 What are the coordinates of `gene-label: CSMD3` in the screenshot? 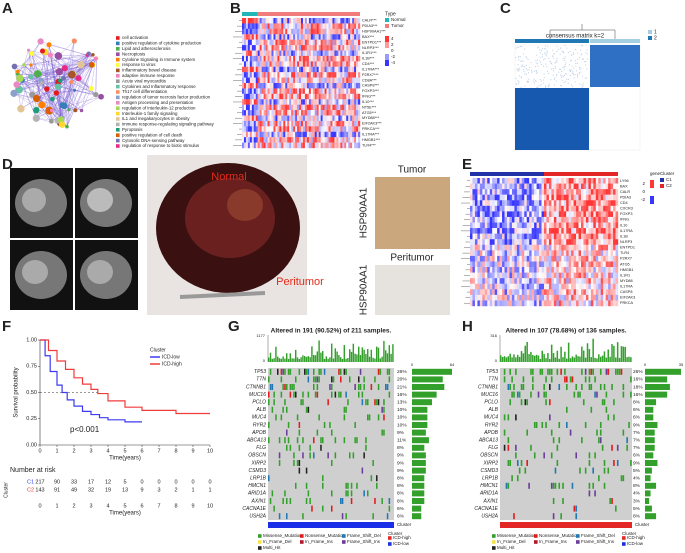 It's located at (489, 471).